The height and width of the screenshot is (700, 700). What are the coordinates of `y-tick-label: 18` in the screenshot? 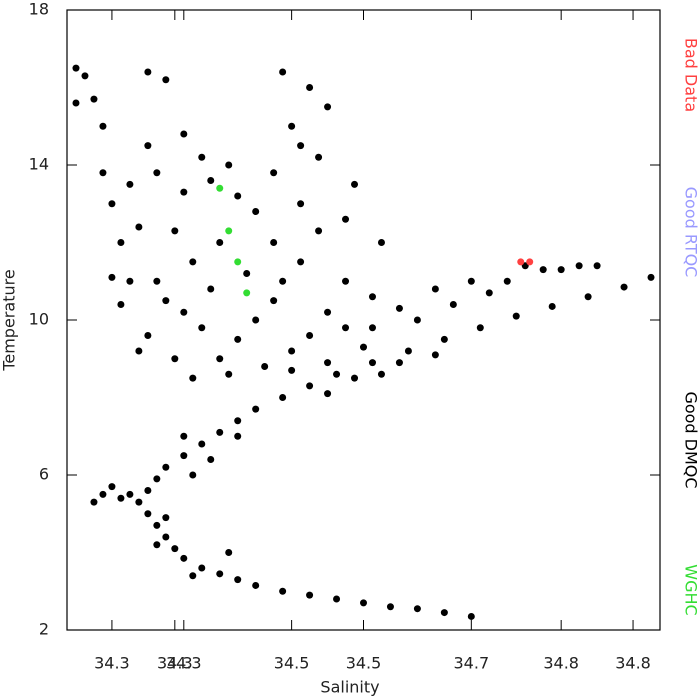 It's located at (39, 9).